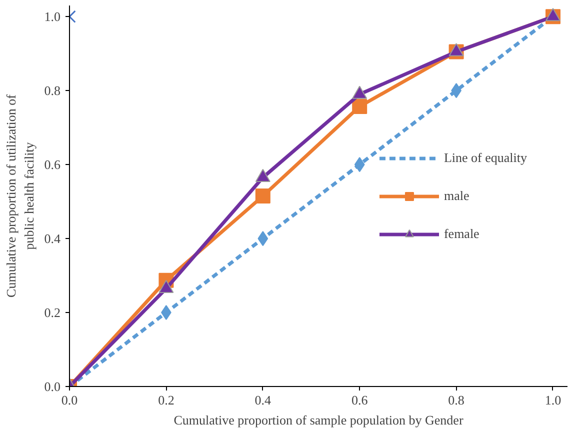 The height and width of the screenshot is (437, 582). What do you see at coordinates (19, 196) in the screenshot?
I see `y-axis-title: Cumulative proportion of utilization of public health facility` at bounding box center [19, 196].